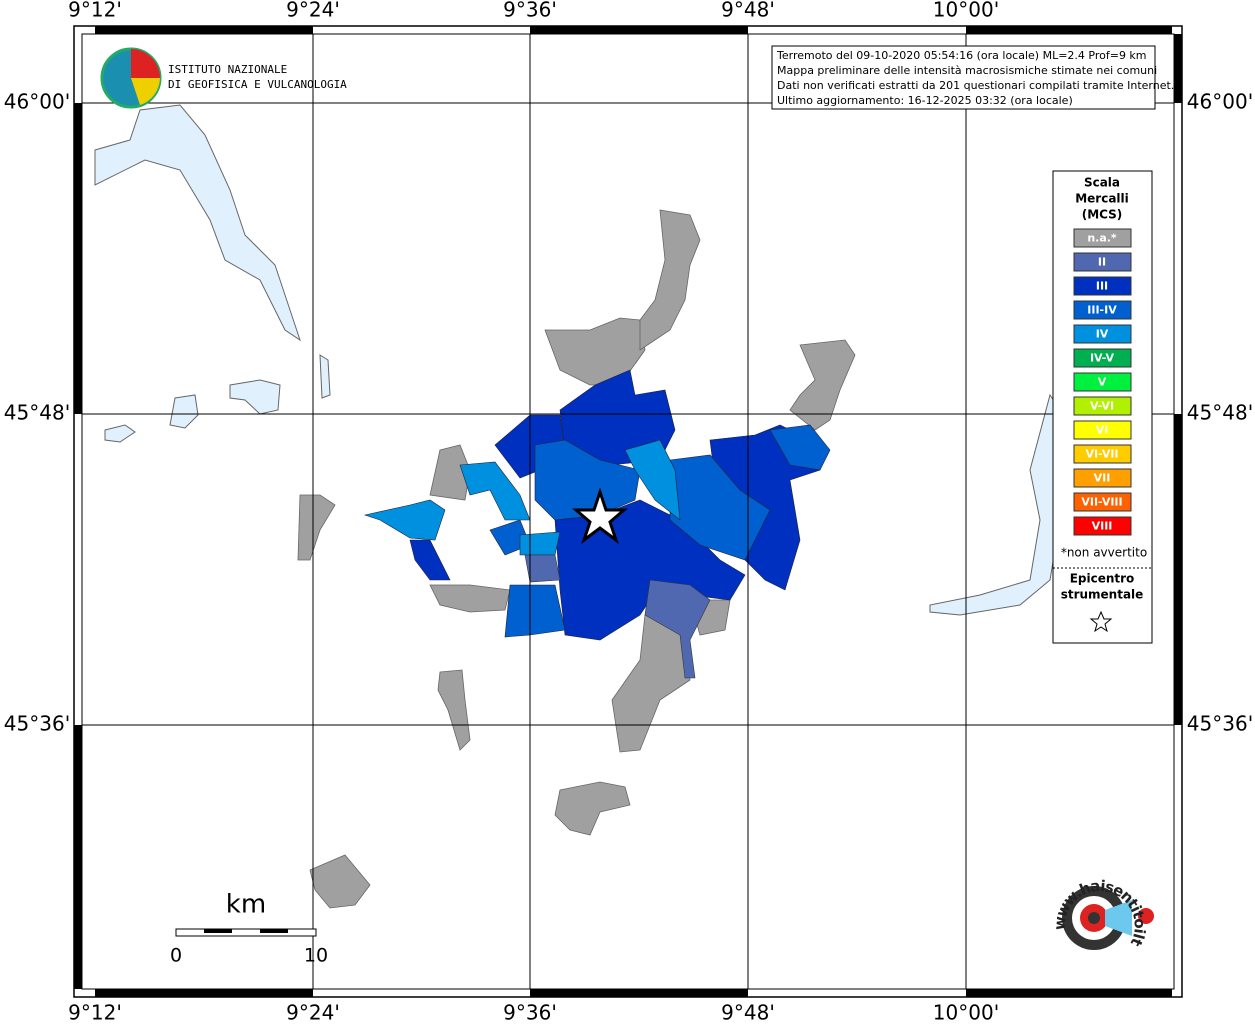 The image size is (1255, 1028). I want to click on legend-label: II, so click(1102, 262).